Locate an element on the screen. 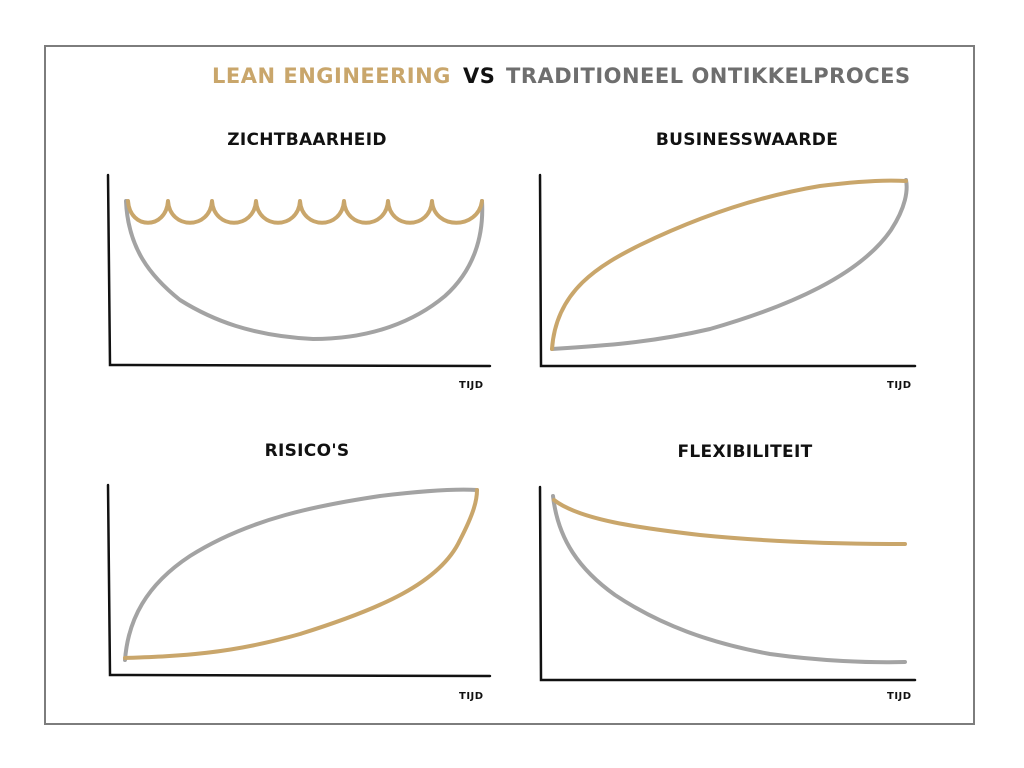 The width and height of the screenshot is (1024, 768). x-axis-label-business-value: TIJD is located at coordinates (899, 385).